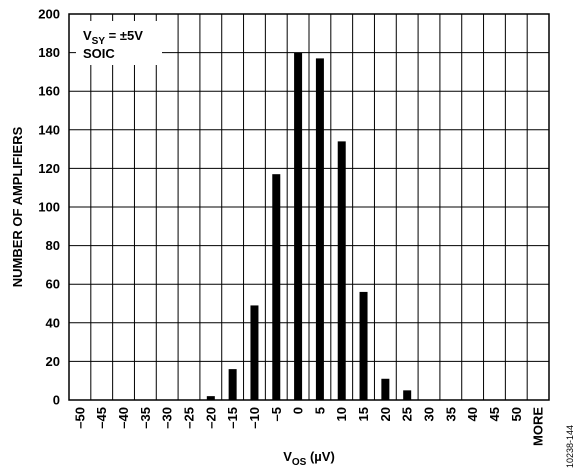  Describe the element at coordinates (49, 52) in the screenshot. I see `y-tick-label: 180` at that location.